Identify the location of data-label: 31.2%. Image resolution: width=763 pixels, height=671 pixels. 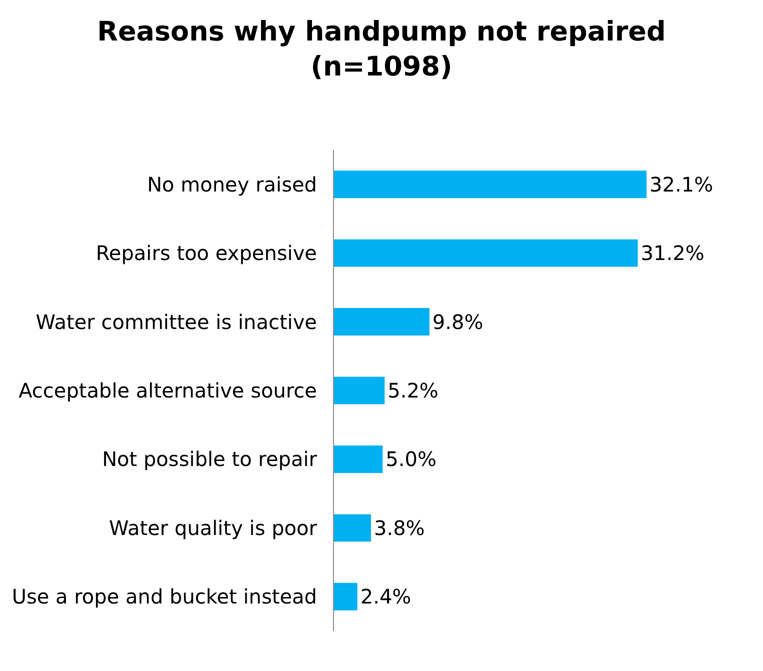
(672, 253).